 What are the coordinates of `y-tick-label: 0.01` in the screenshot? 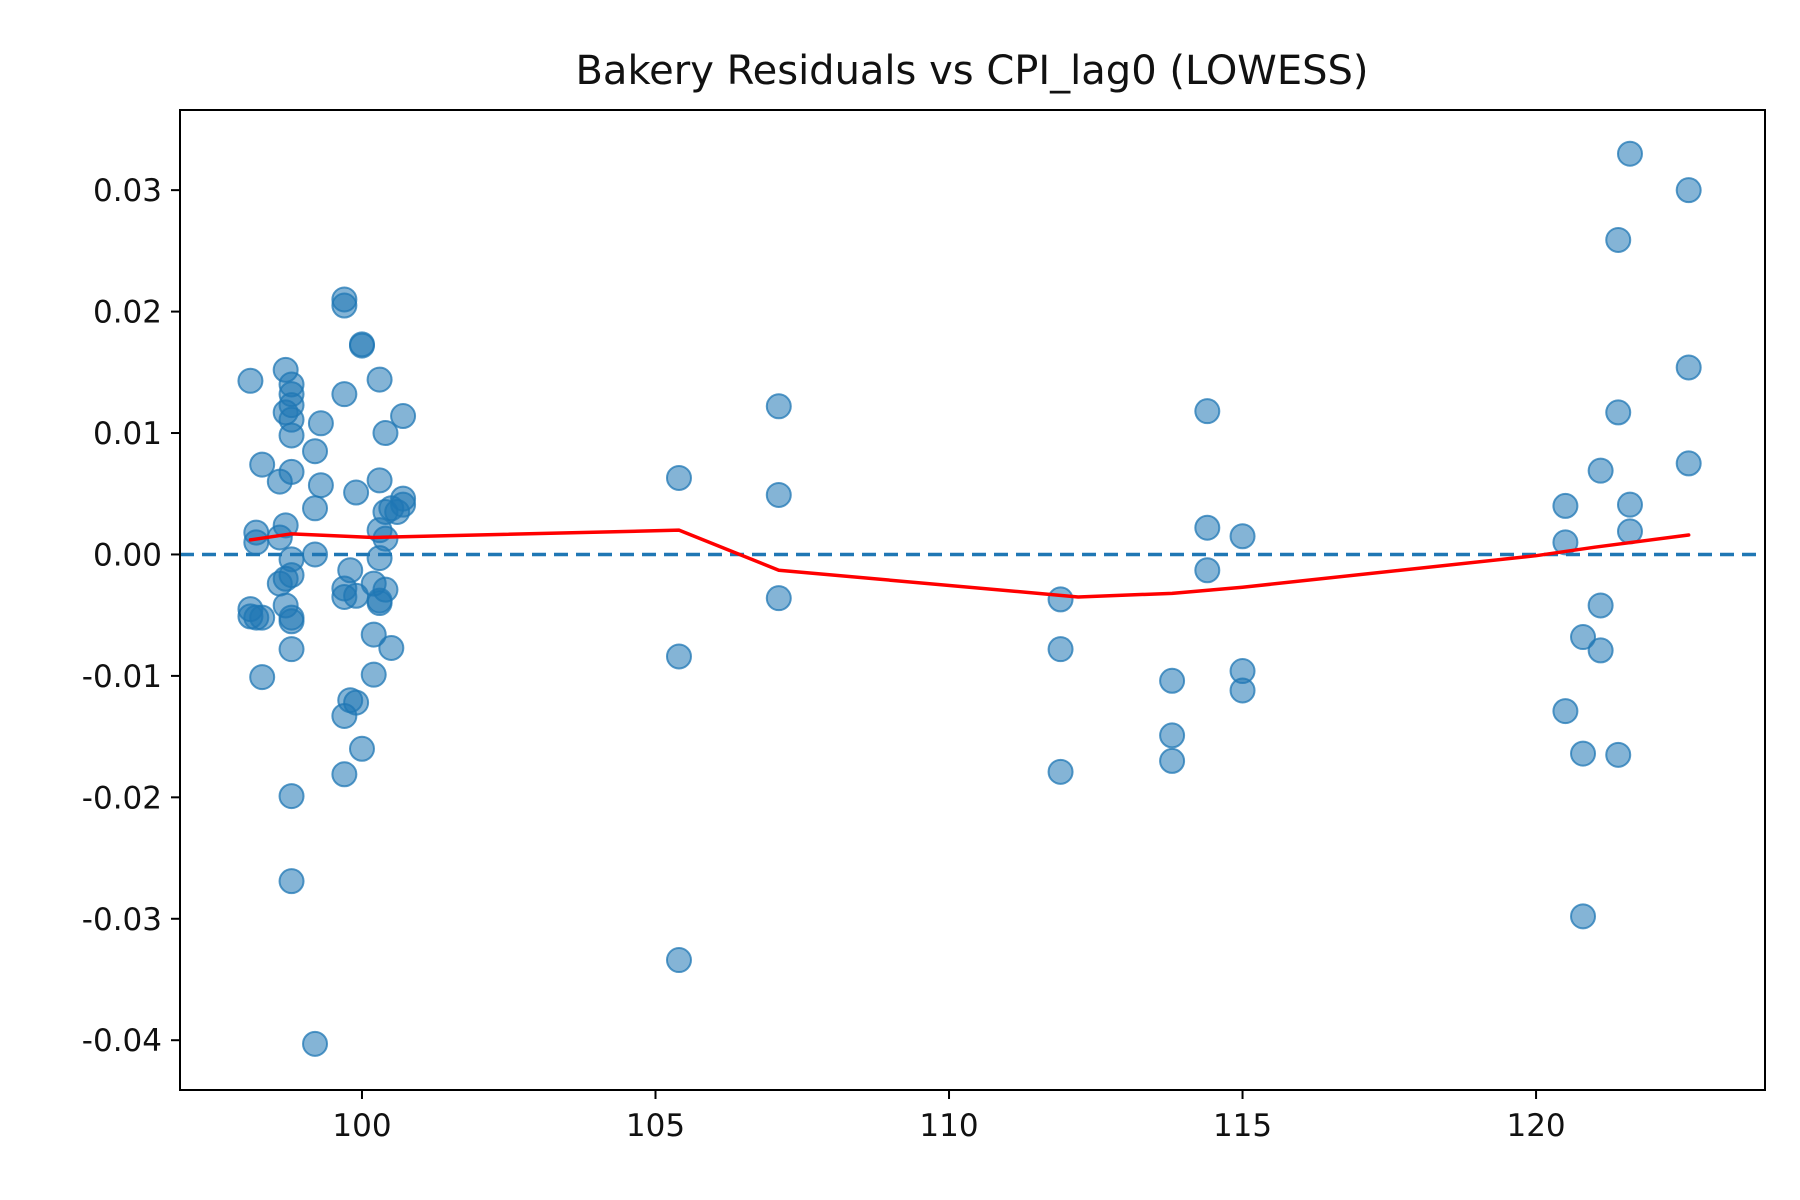 It's located at (127, 434).